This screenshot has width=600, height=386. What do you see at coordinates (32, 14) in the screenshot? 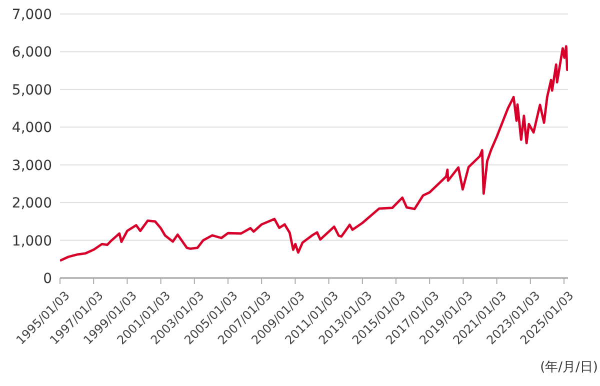
I see `y-tick-label: 7,000` at bounding box center [32, 14].